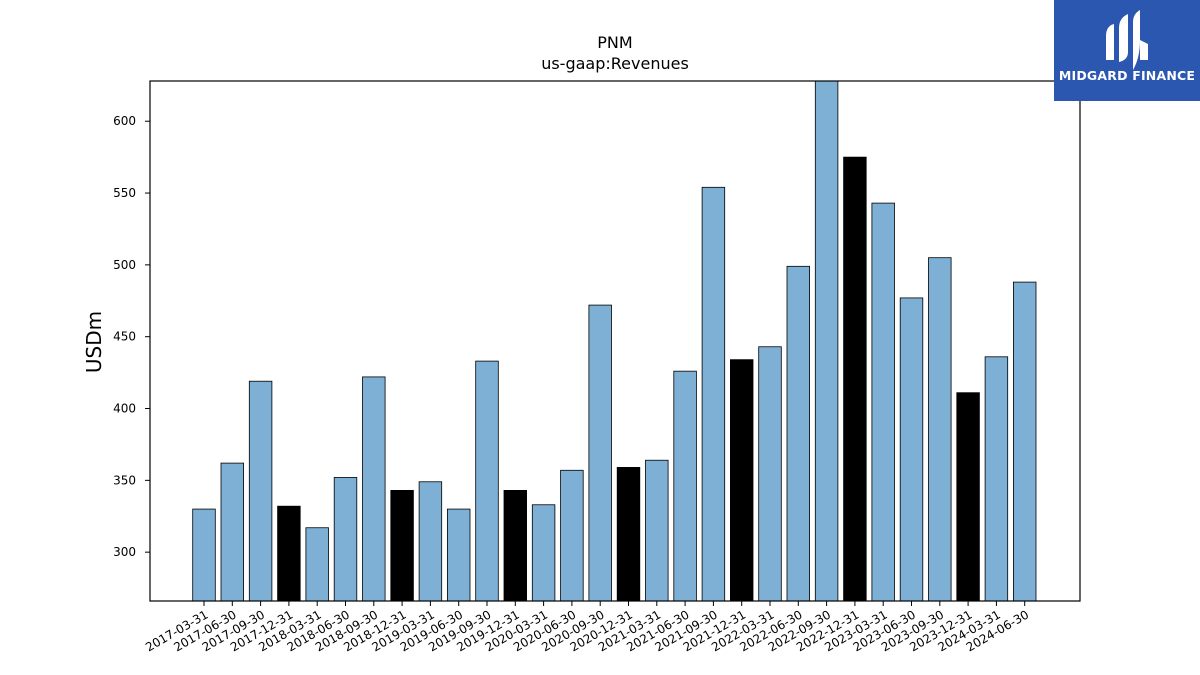  What do you see at coordinates (124, 409) in the screenshot?
I see `y-tick-label: 400` at bounding box center [124, 409].